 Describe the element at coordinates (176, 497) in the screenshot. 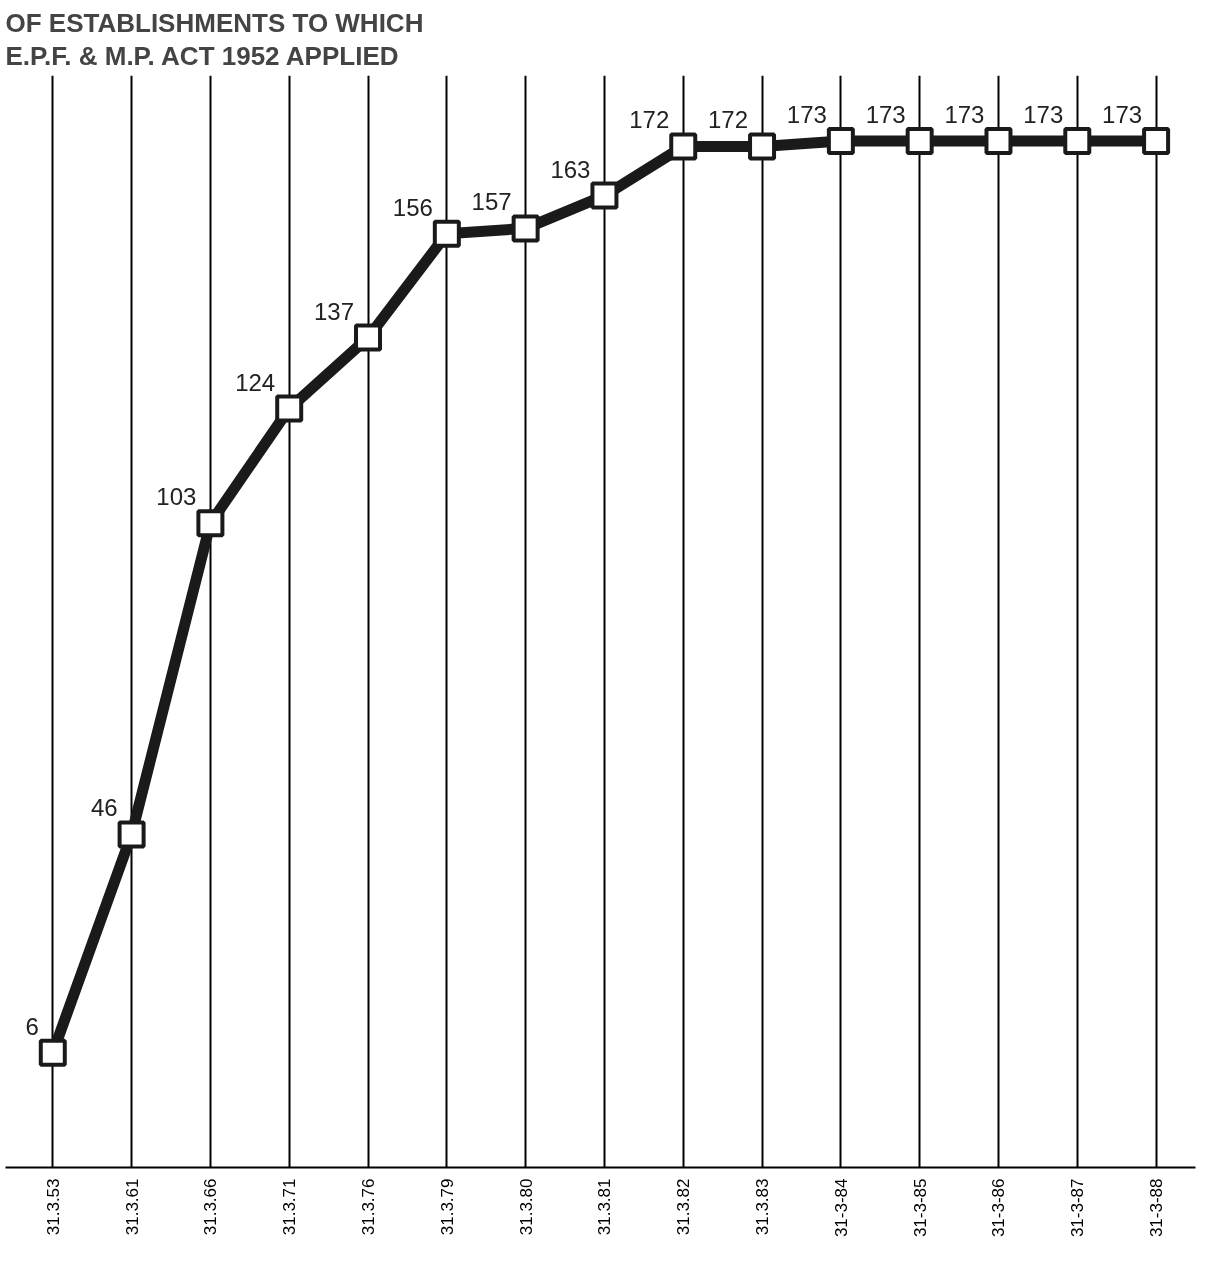

I see `data-label: 103` at that location.